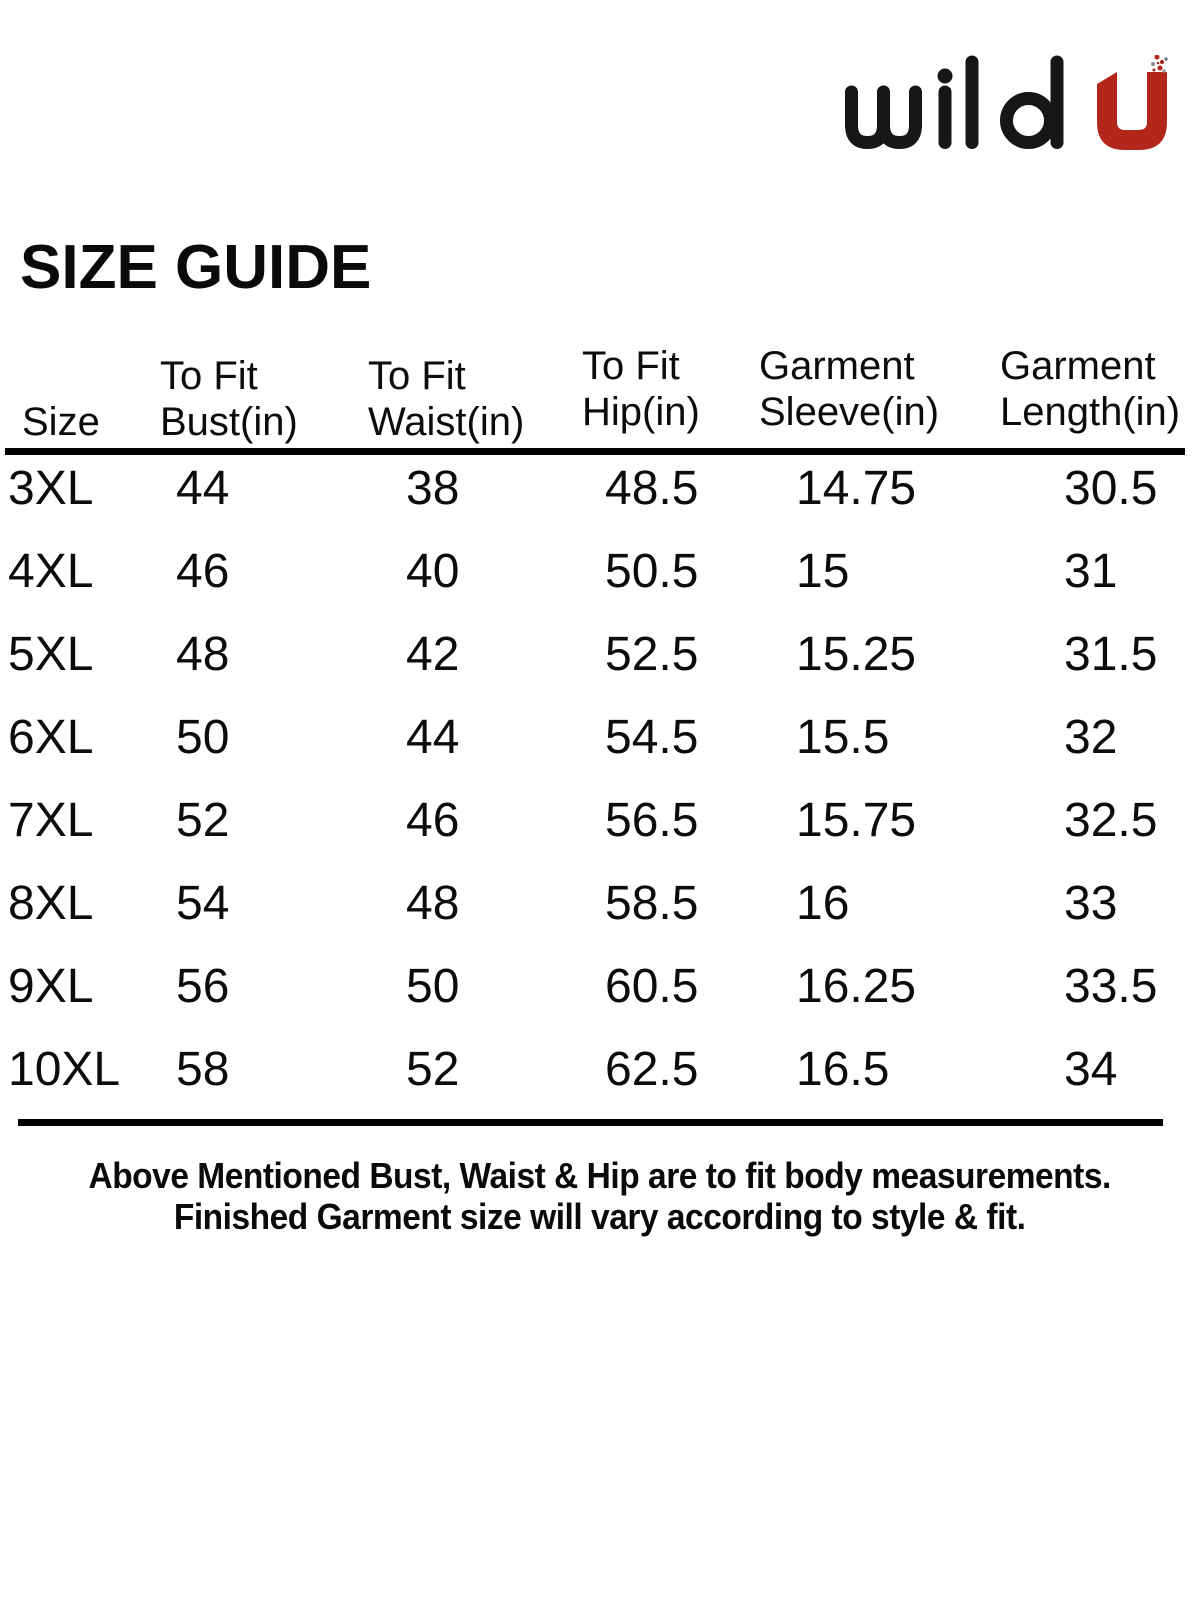 The image size is (1200, 1600). I want to click on cell-length: 31.5, so click(1111, 654).